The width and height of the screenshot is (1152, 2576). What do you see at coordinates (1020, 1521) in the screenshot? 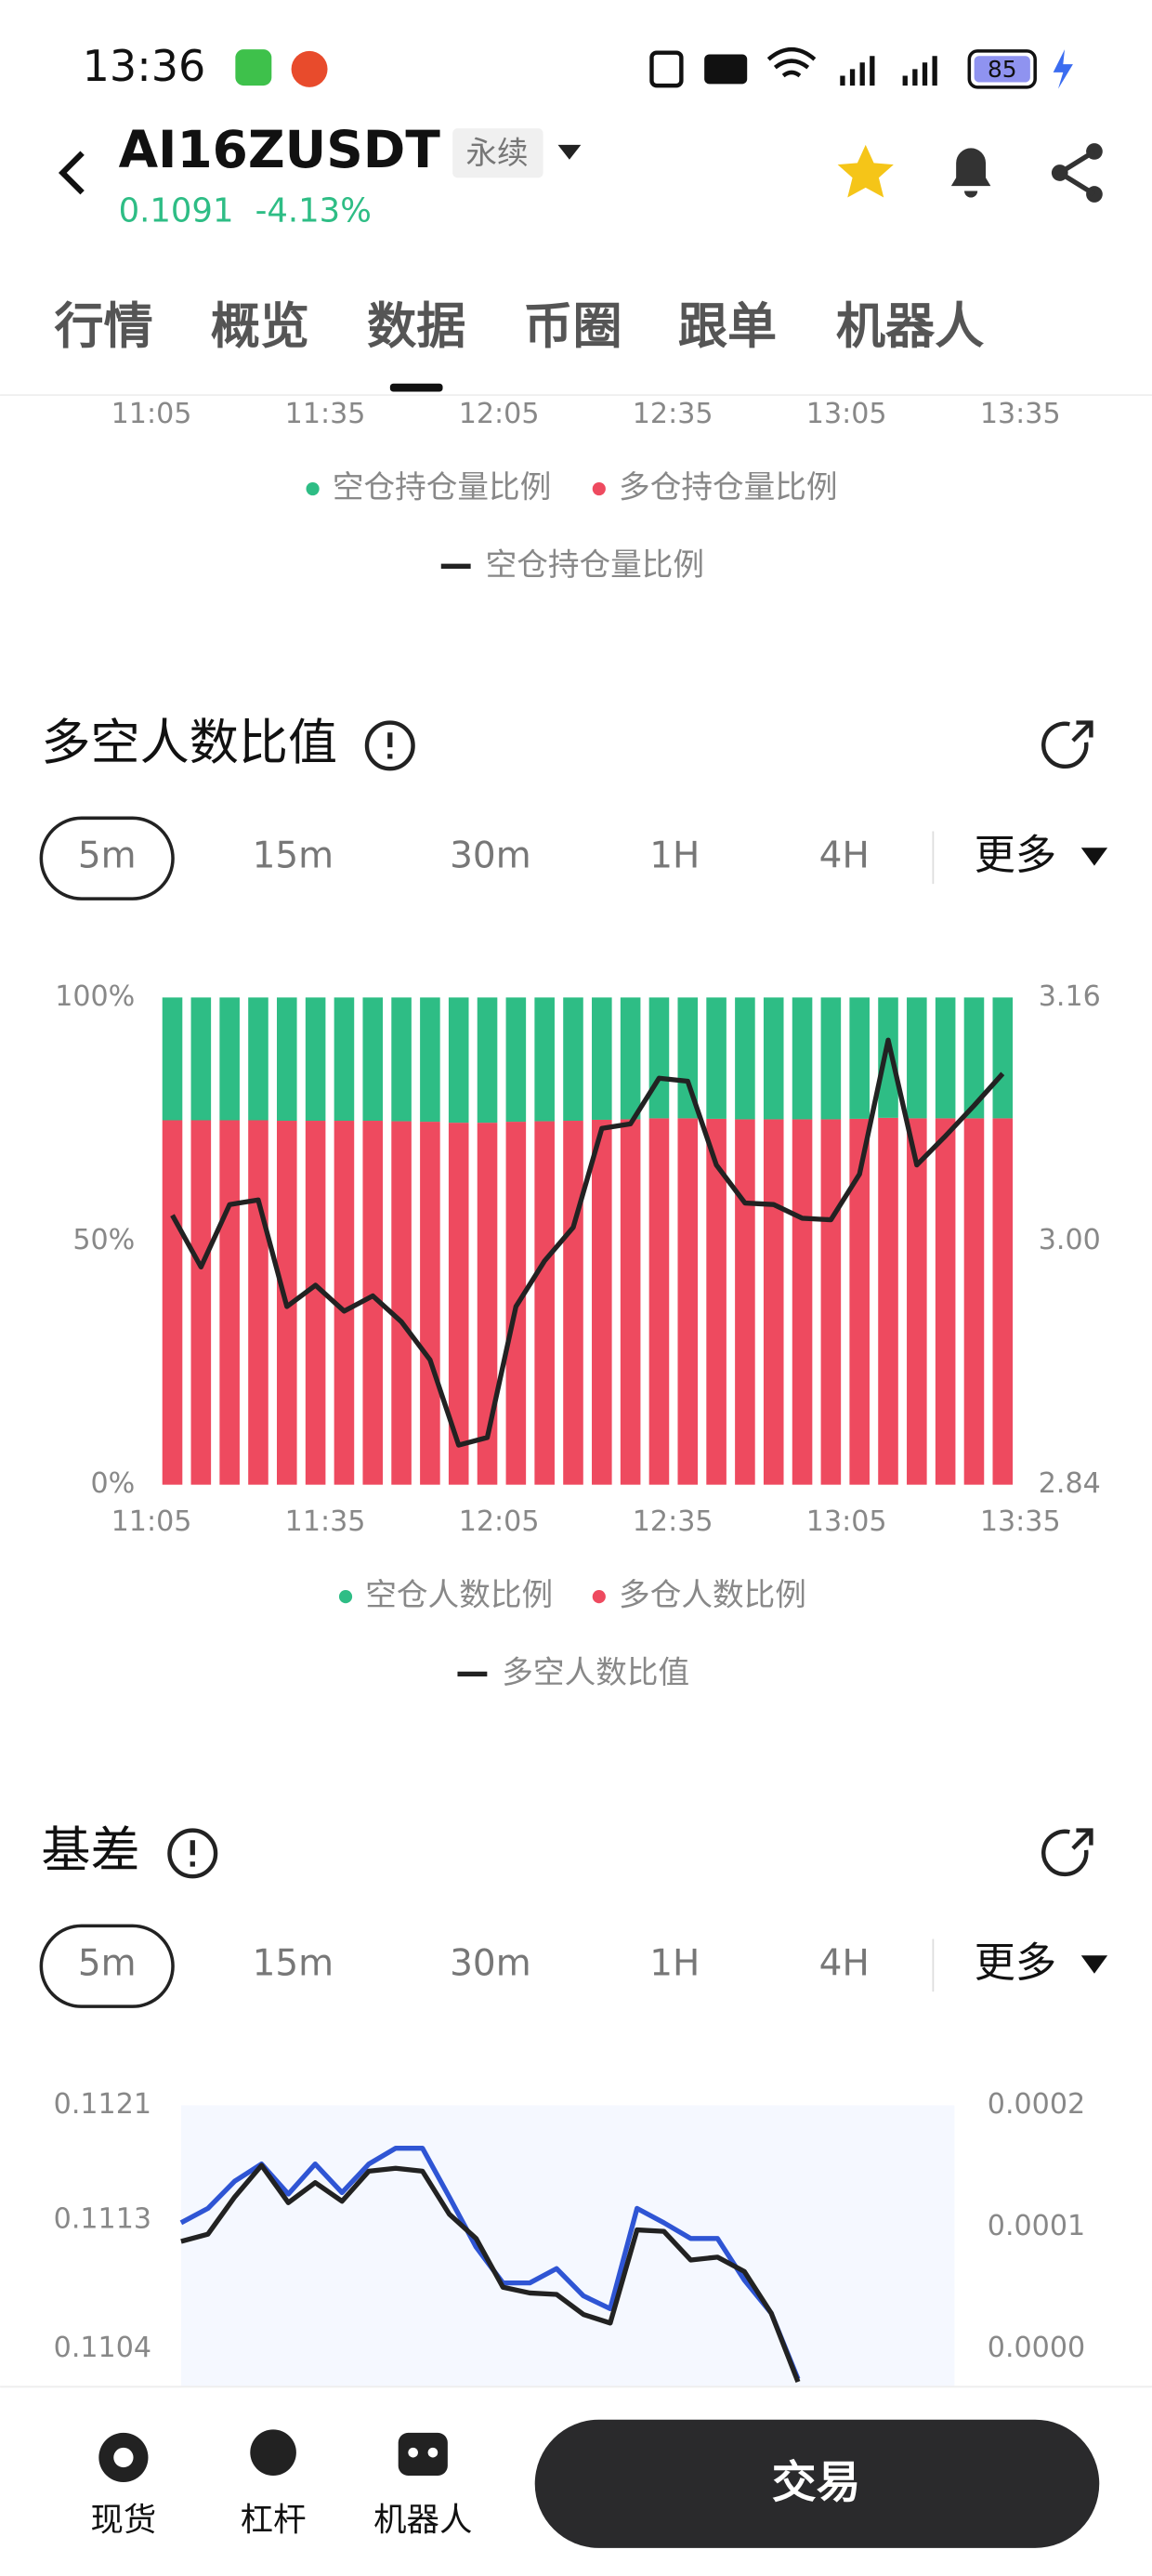
I see `x-tick-label: 13:35` at bounding box center [1020, 1521].